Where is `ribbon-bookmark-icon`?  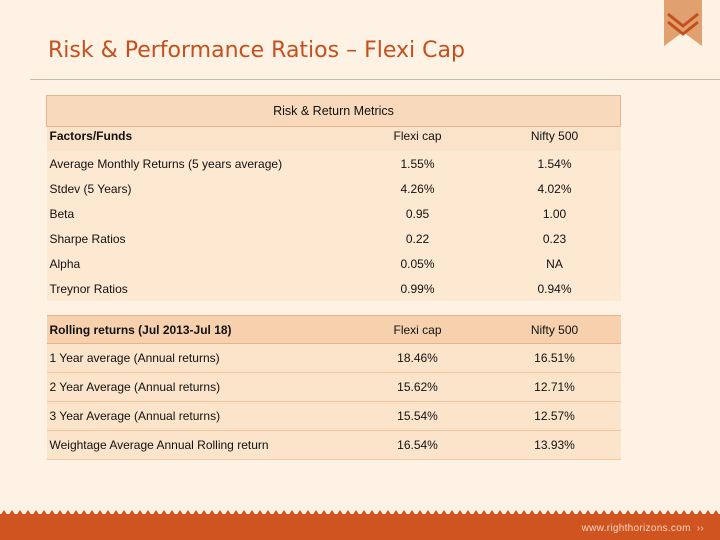 ribbon-bookmark-icon is located at coordinates (683, 23).